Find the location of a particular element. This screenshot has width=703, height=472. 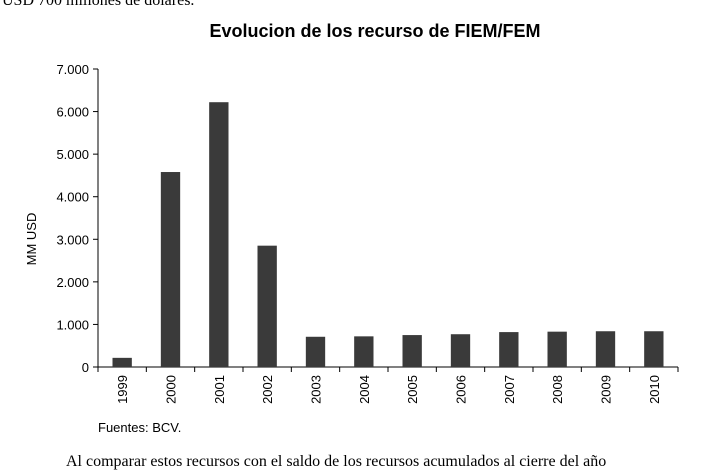

y-axis-label: MM USD is located at coordinates (31, 239).